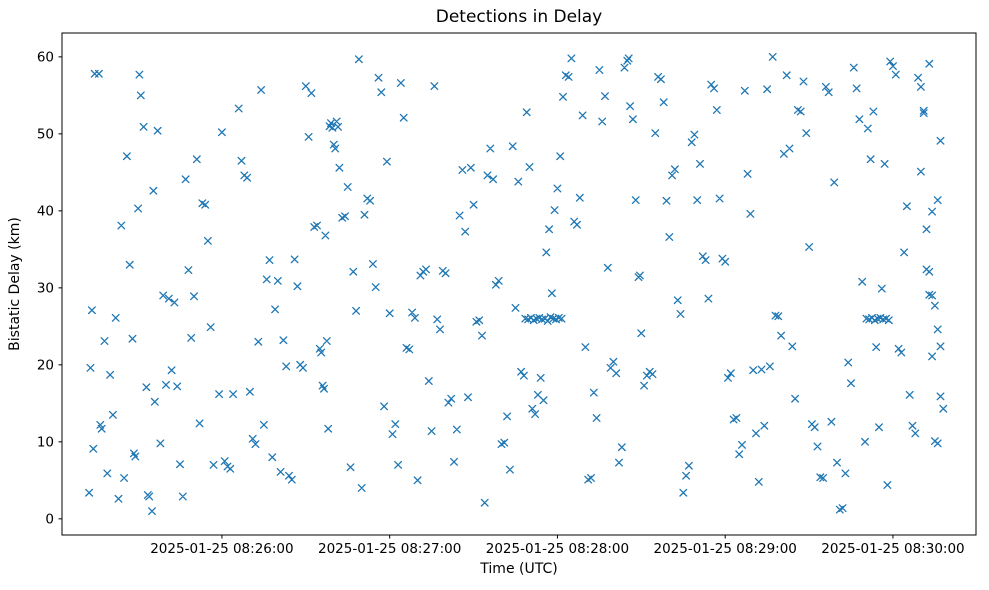 This screenshot has height=590, width=989. What do you see at coordinates (45, 442) in the screenshot?
I see `y-tick-label: 10` at bounding box center [45, 442].